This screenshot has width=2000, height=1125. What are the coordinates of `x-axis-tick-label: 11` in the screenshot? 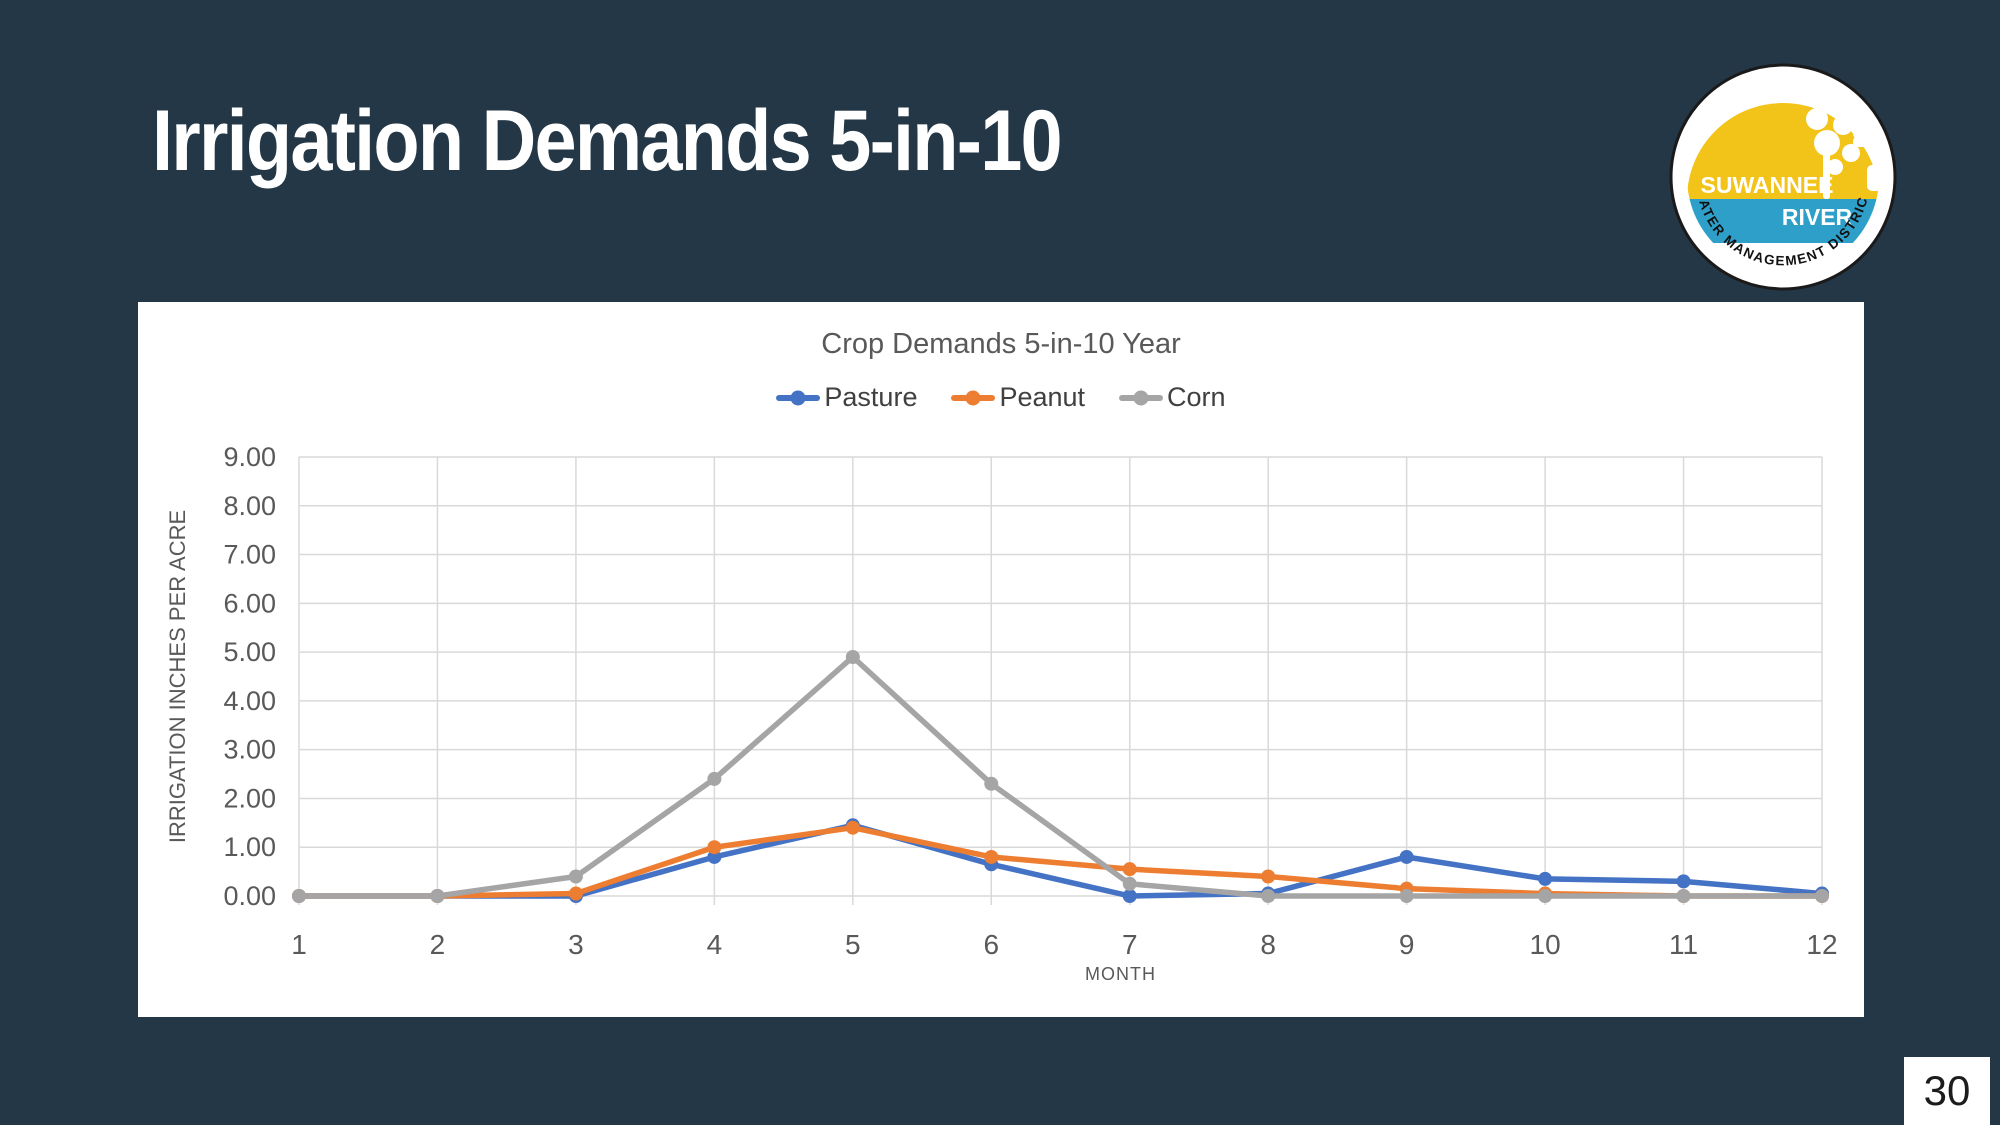 It's located at (1683, 944).